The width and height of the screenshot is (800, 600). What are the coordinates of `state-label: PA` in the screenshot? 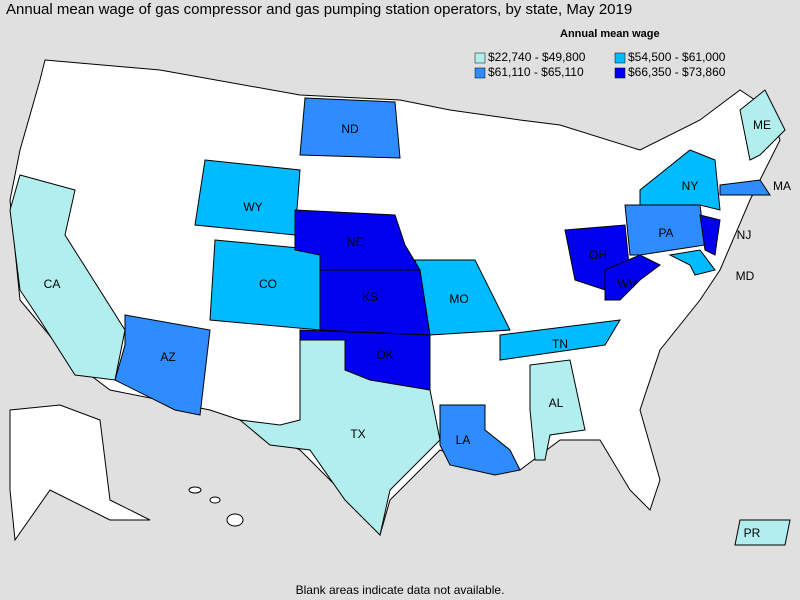 It's located at (665, 233).